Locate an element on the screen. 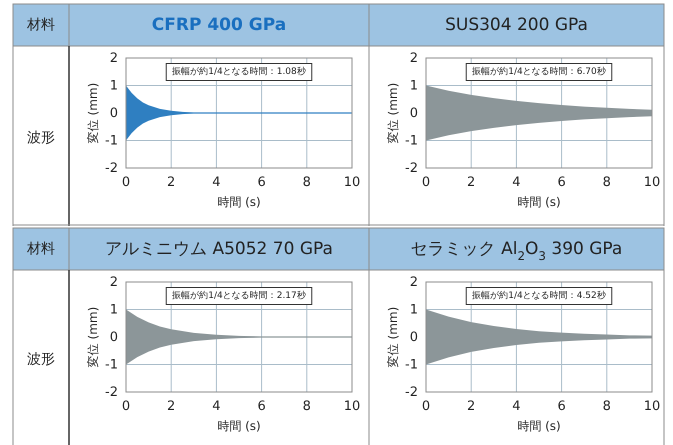 This screenshot has width=673, height=445. chart-title: SUS304 200 GPa is located at coordinates (516, 25).